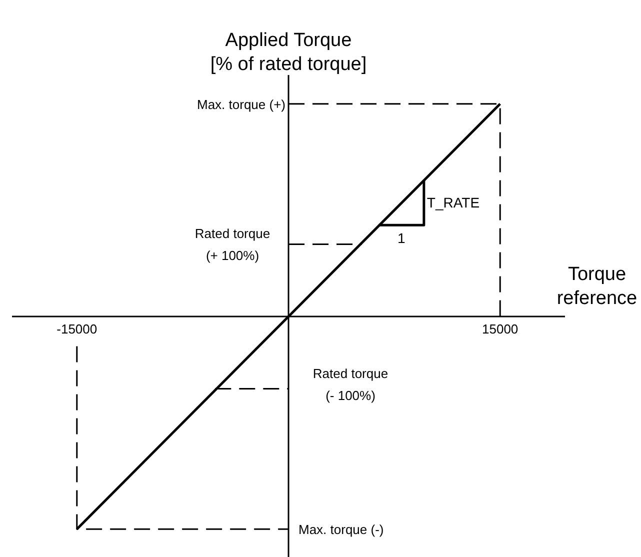 The height and width of the screenshot is (557, 641). What do you see at coordinates (401, 238) in the screenshot?
I see `annotation: 1` at bounding box center [401, 238].